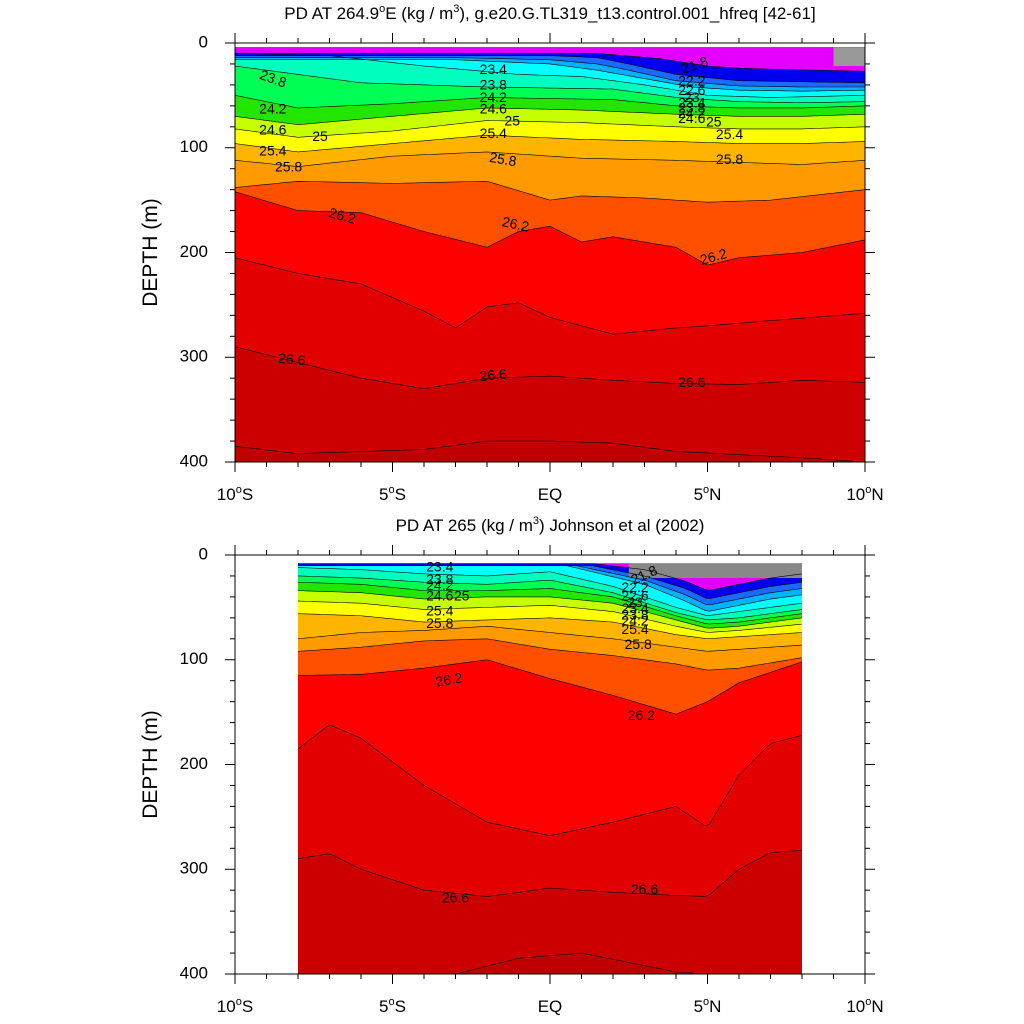  I want to click on contour-label: 23, so click(692, 97).